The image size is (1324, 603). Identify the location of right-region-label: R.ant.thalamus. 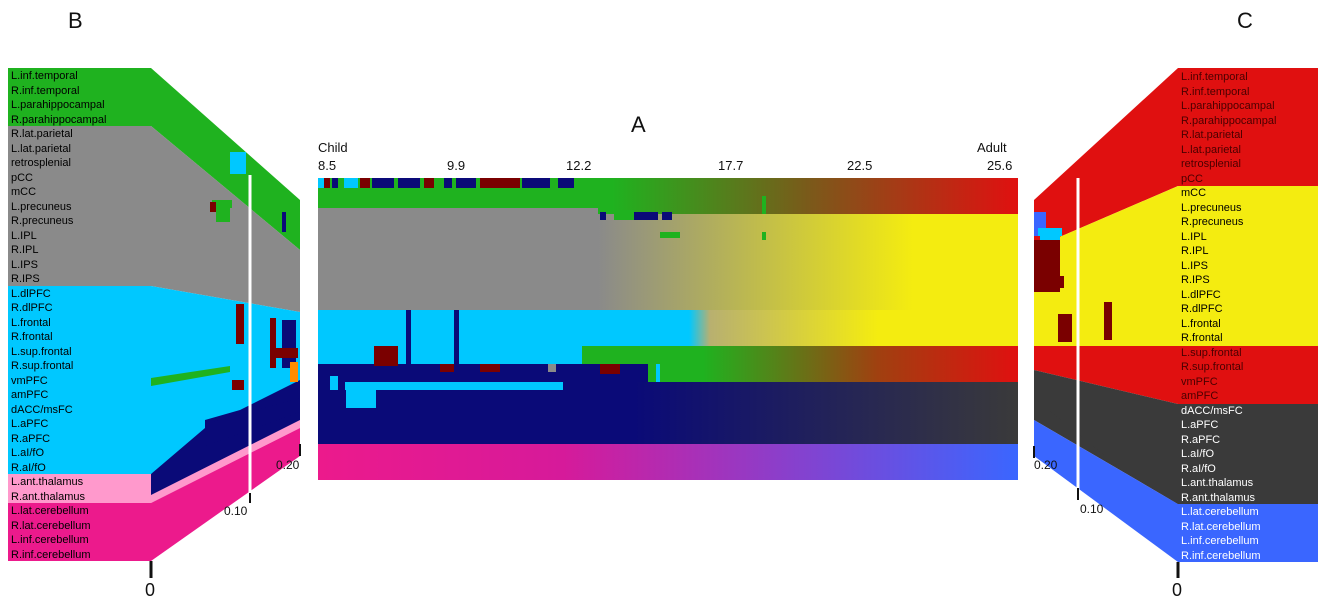
(1218, 497).